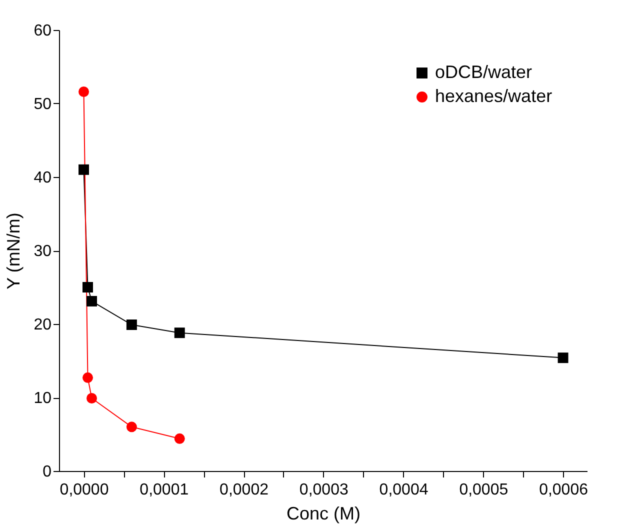 This screenshot has height=532, width=635. I want to click on x-tick-label: 0,0004, so click(403, 490).